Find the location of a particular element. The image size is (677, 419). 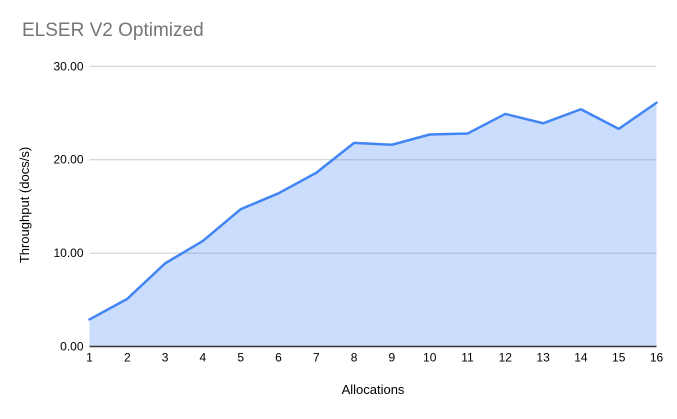

x-tick-label: 11 is located at coordinates (467, 358).